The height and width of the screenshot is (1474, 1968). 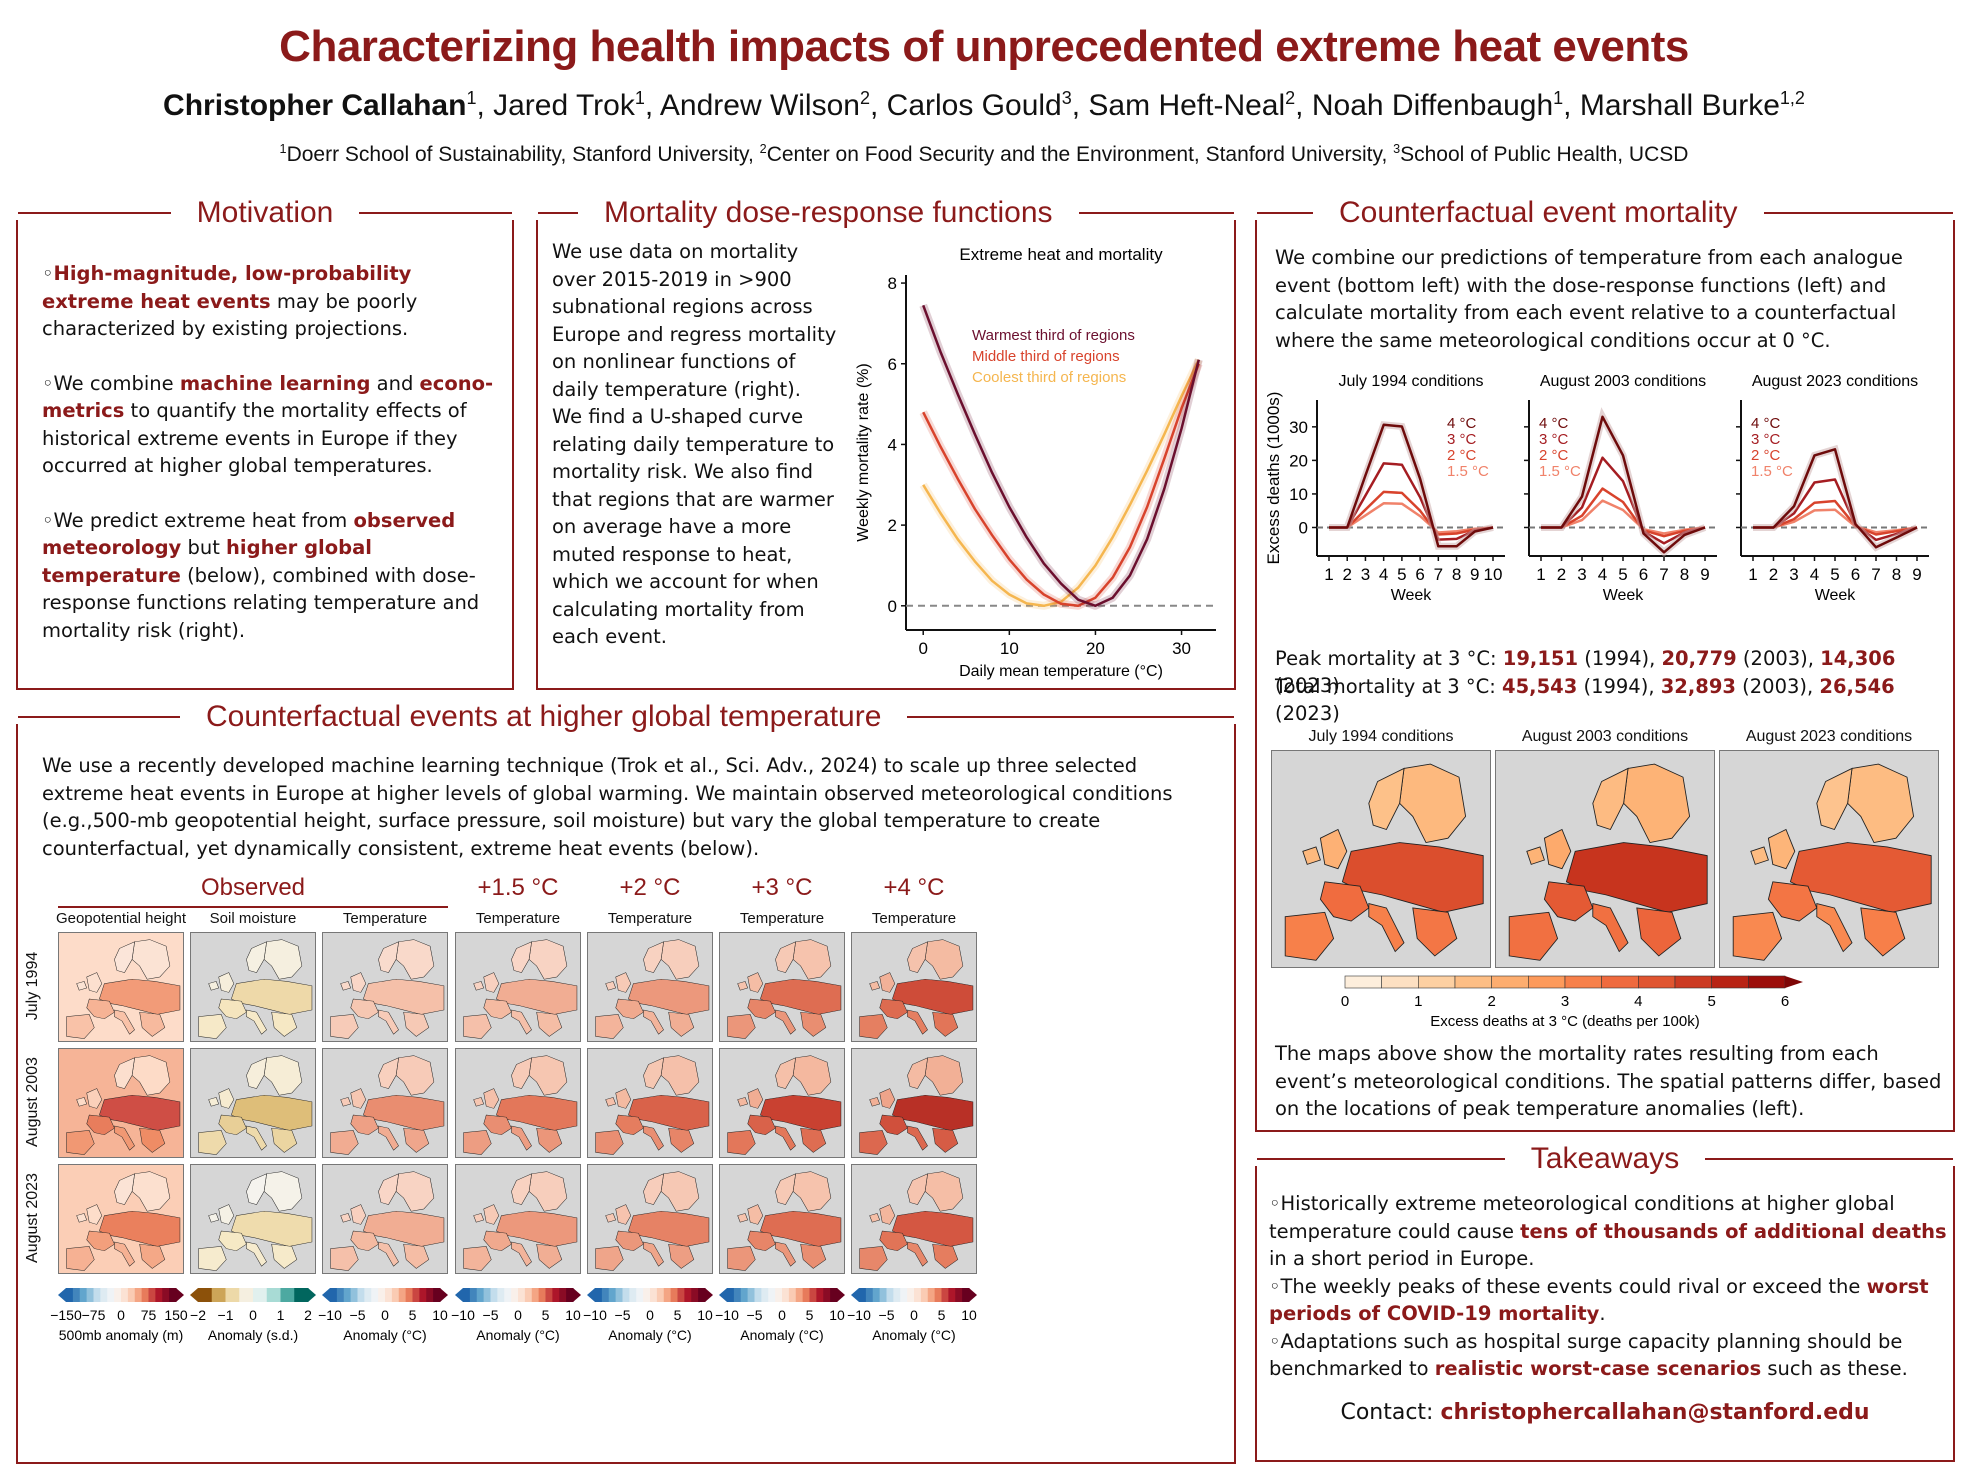 I want to click on author-affil-index: 2, so click(x=1290, y=98).